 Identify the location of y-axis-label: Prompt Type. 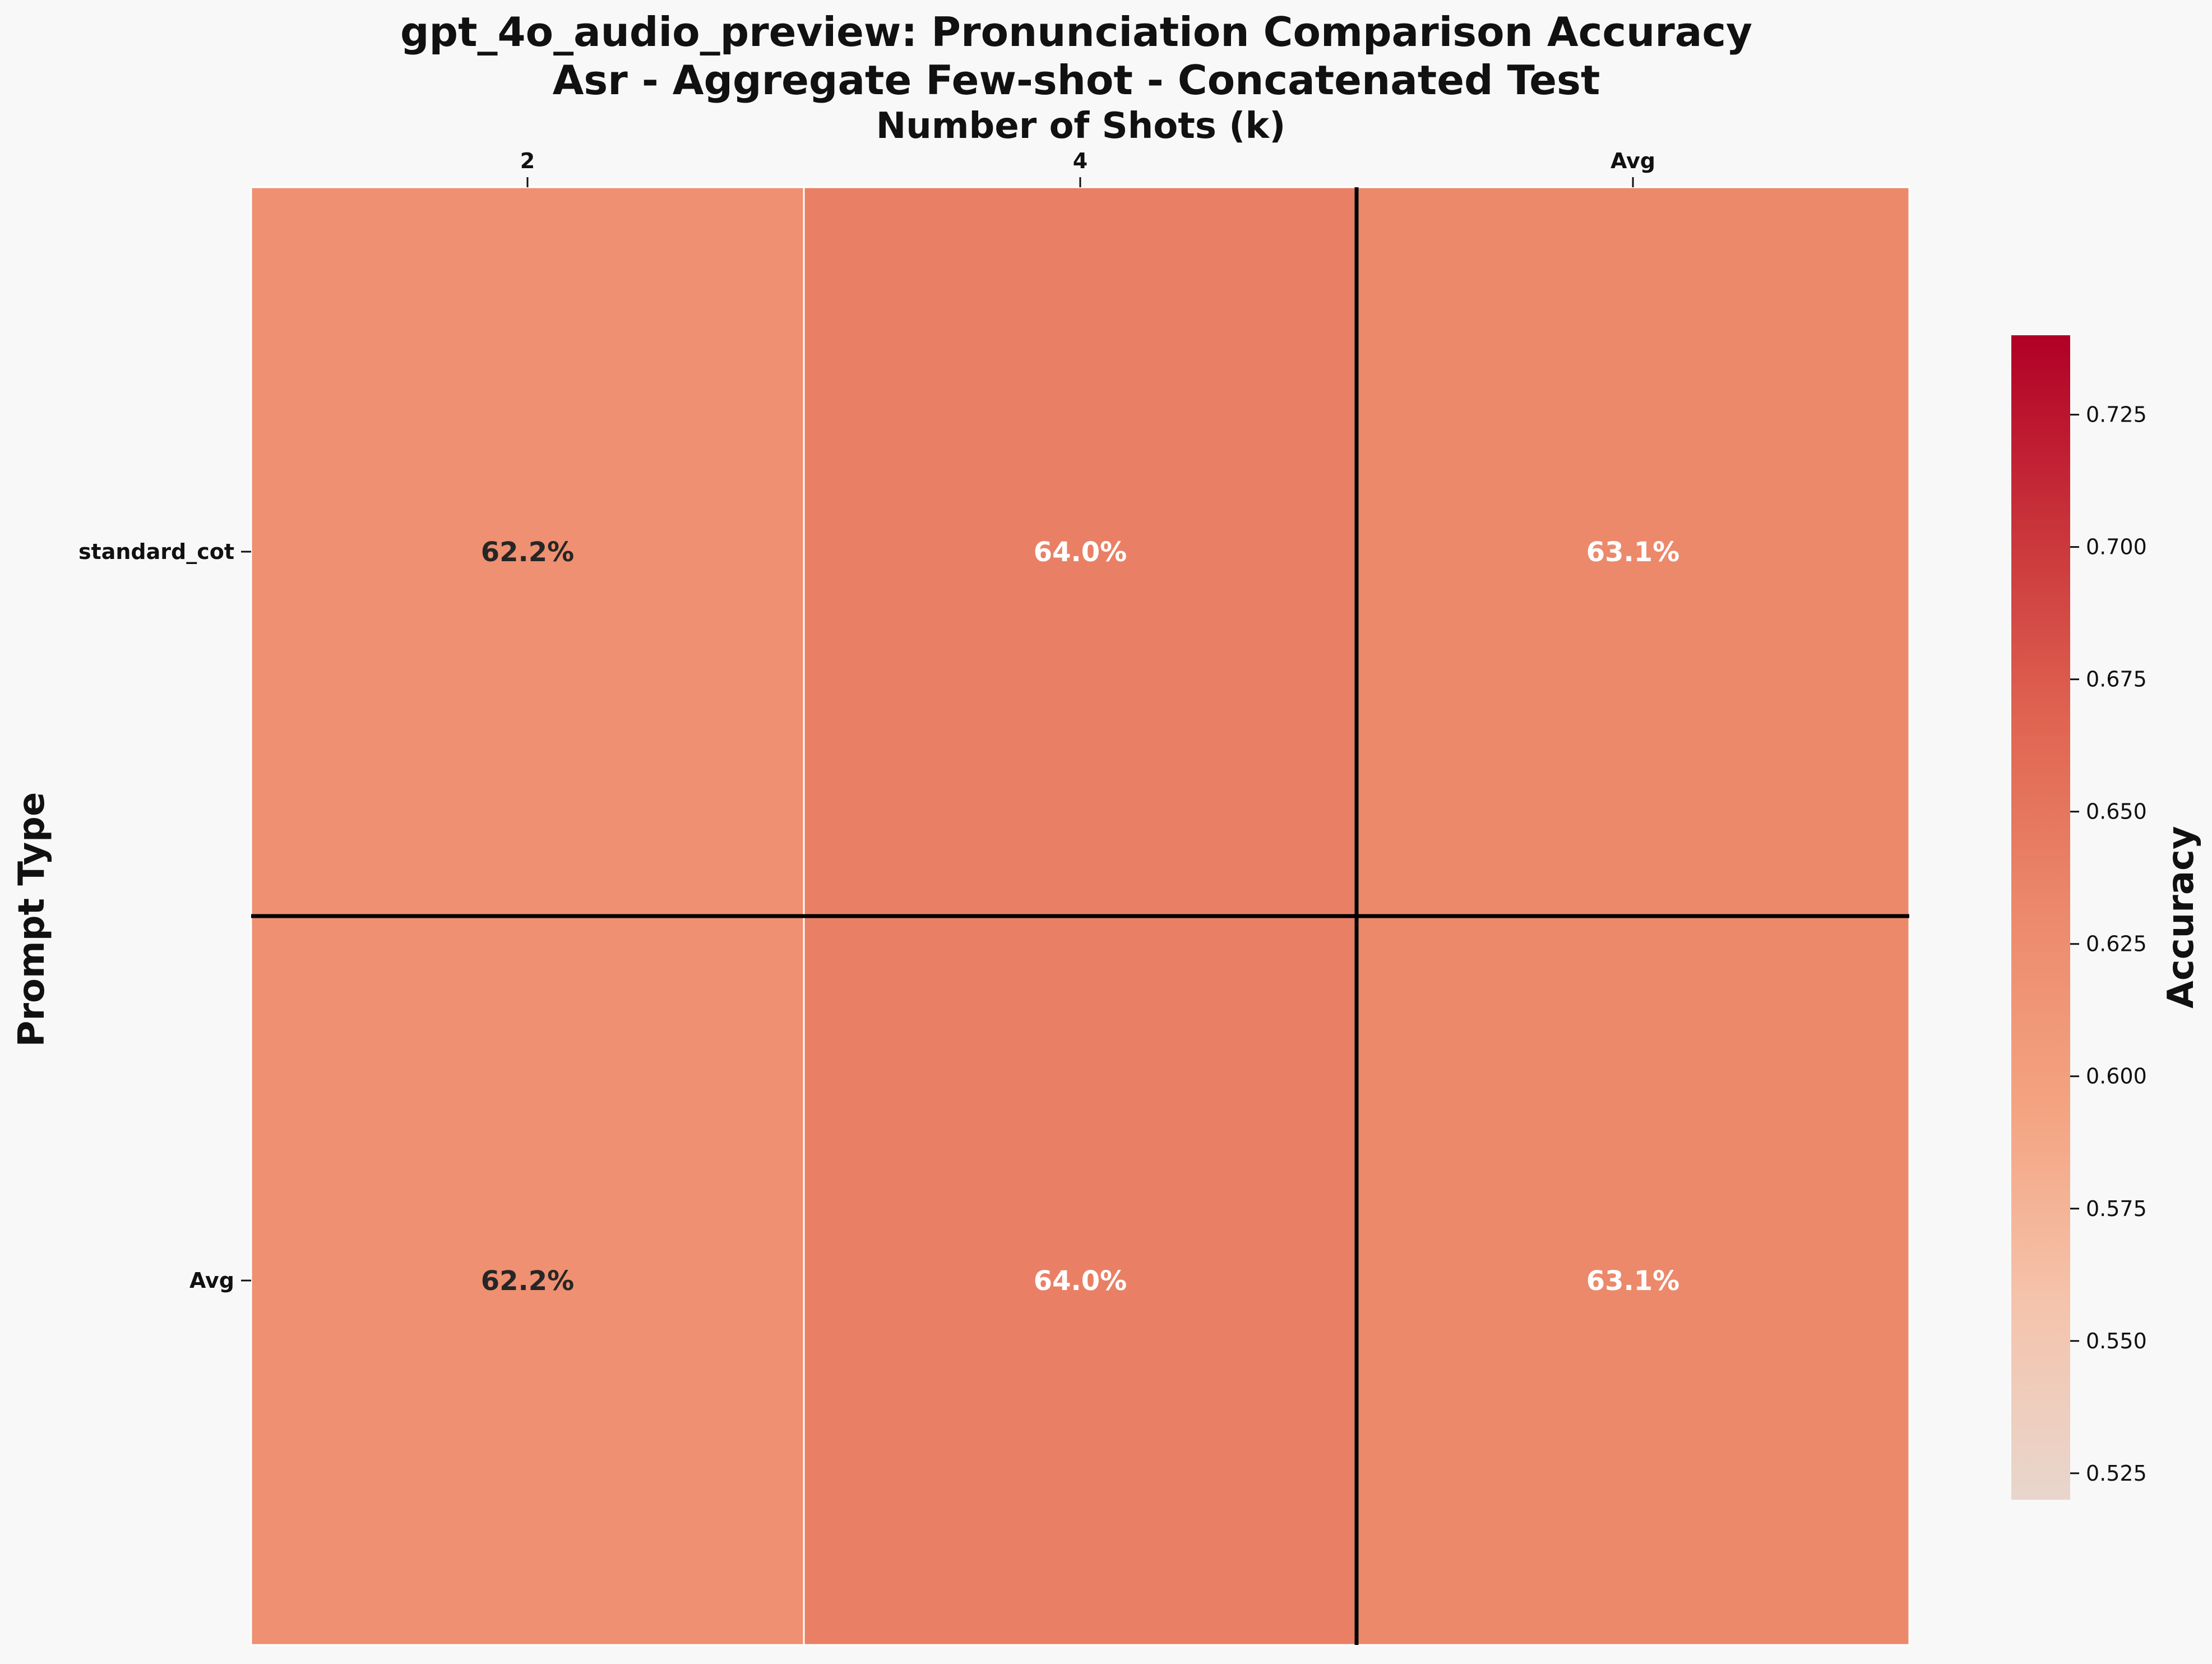
(32, 920).